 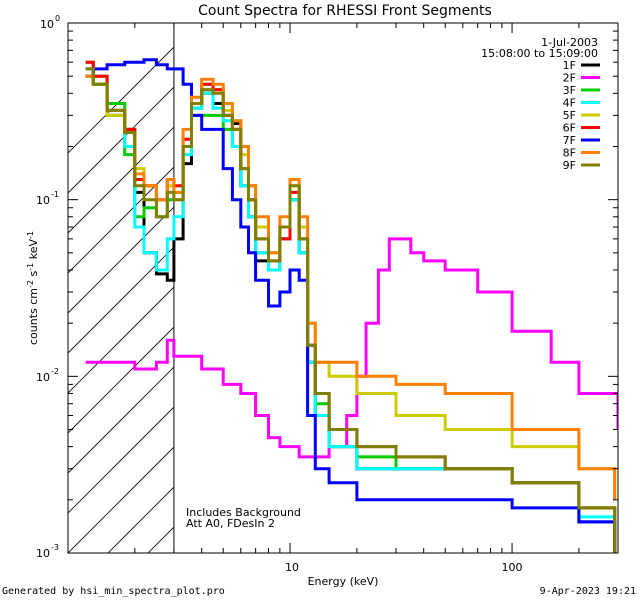 I want to click on annotation-background-note: Includes Background, so click(x=243, y=512).